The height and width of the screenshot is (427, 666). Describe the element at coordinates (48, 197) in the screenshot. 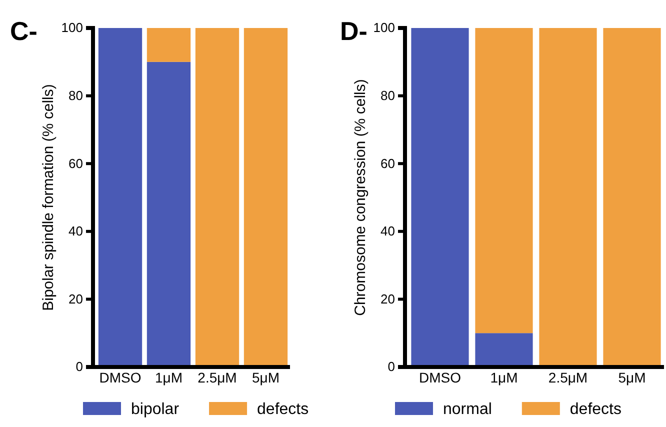

I see `y-axis-title: Bipolar spindle formation (% cells)` at that location.